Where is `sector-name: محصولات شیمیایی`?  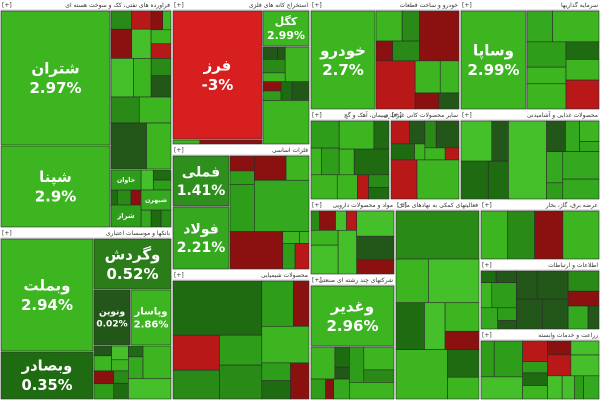
sector-name: محصولات شیمیایی is located at coordinates (284, 275).